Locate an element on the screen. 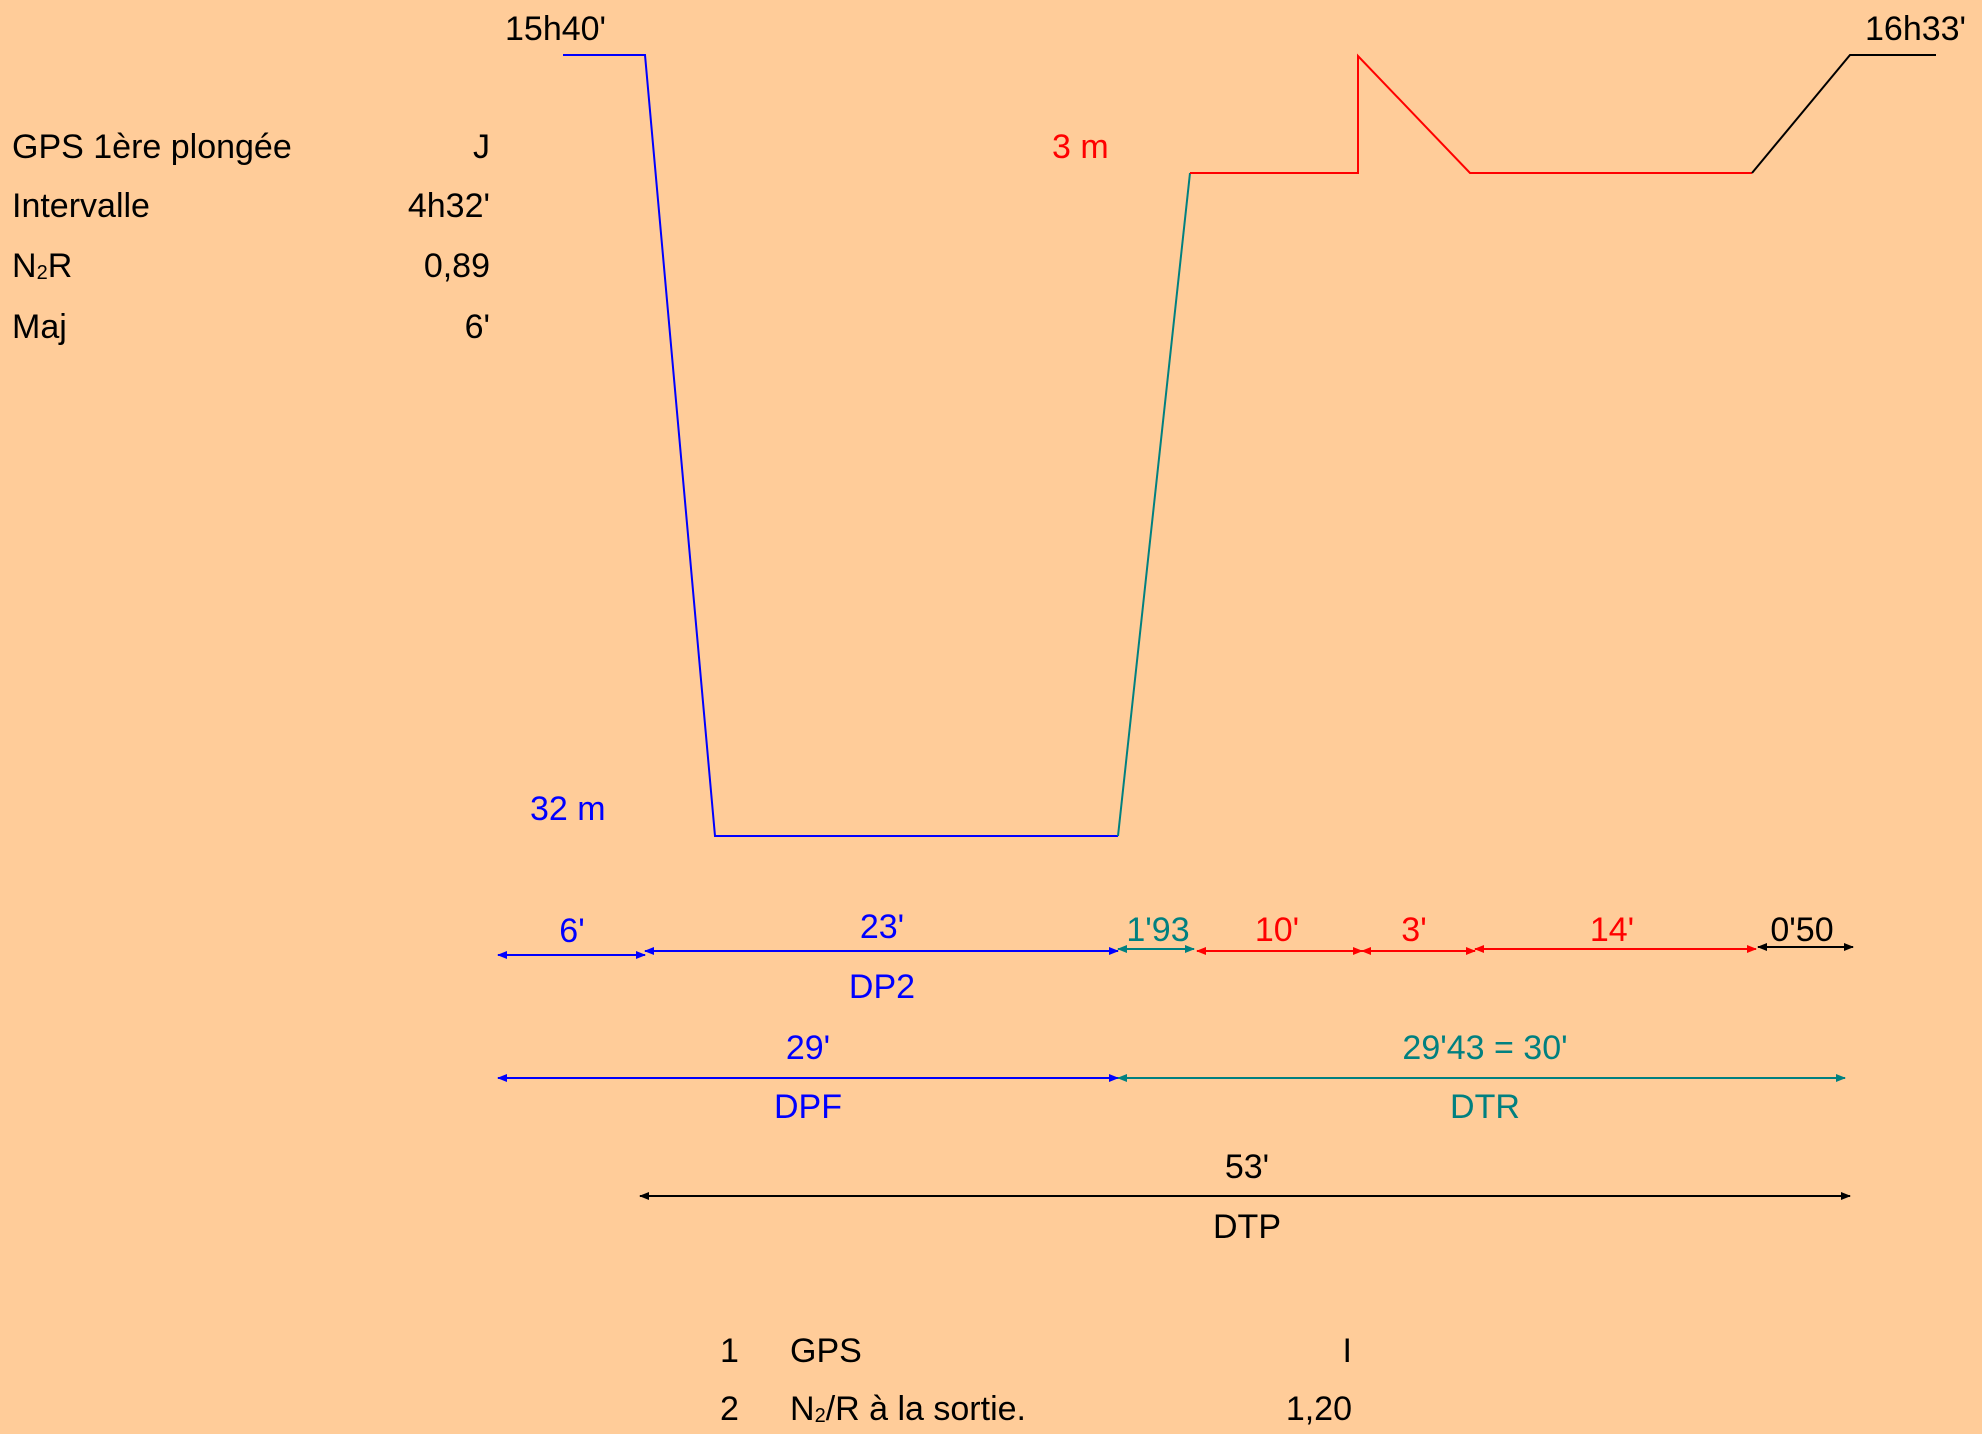 The image size is (1982, 1434). label-dpf: DPF is located at coordinates (808, 1107).